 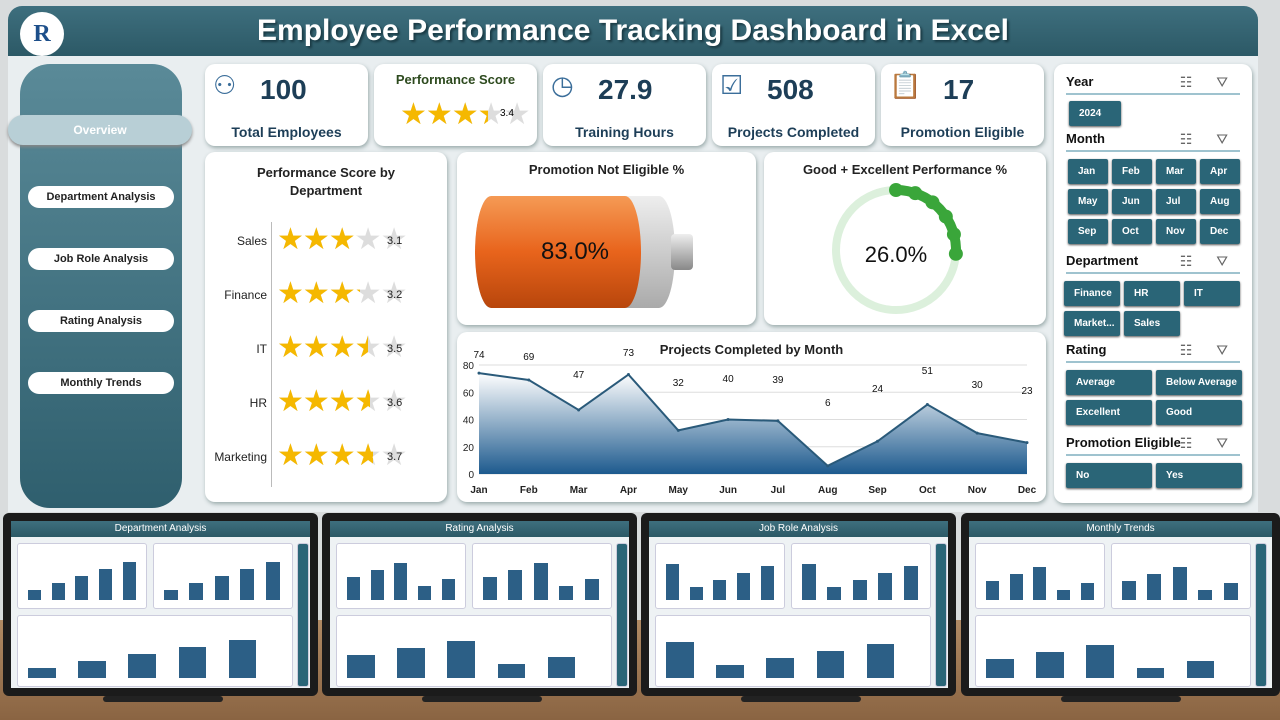 I want to click on slicer-option-department: HR, so click(x=1152, y=293).